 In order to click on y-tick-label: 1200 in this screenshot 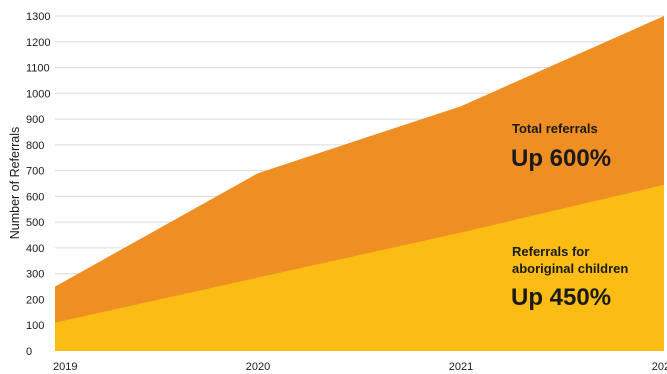, I will do `click(38, 43)`.